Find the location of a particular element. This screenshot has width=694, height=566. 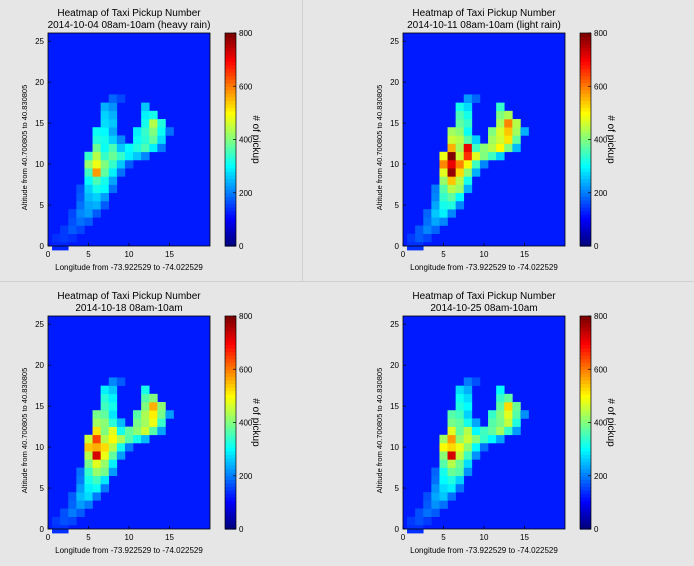

panel-divider-horizontal is located at coordinates (347, 281).